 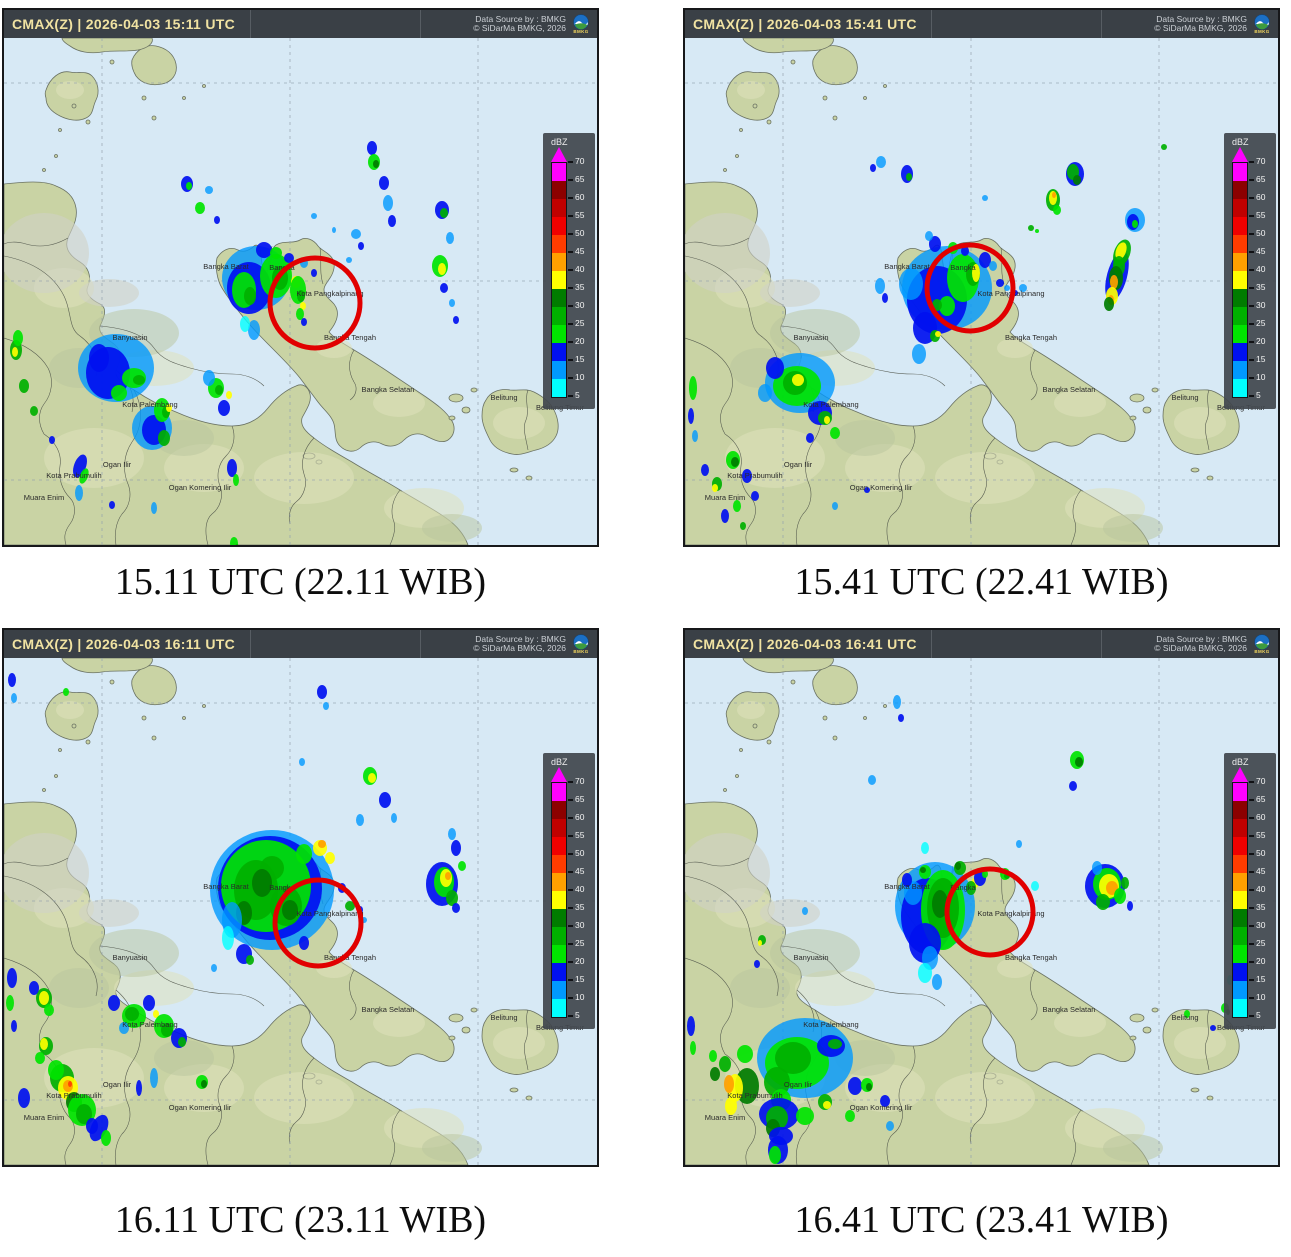 What do you see at coordinates (559, 142) in the screenshot?
I see `legend-title: dBZ` at bounding box center [559, 142].